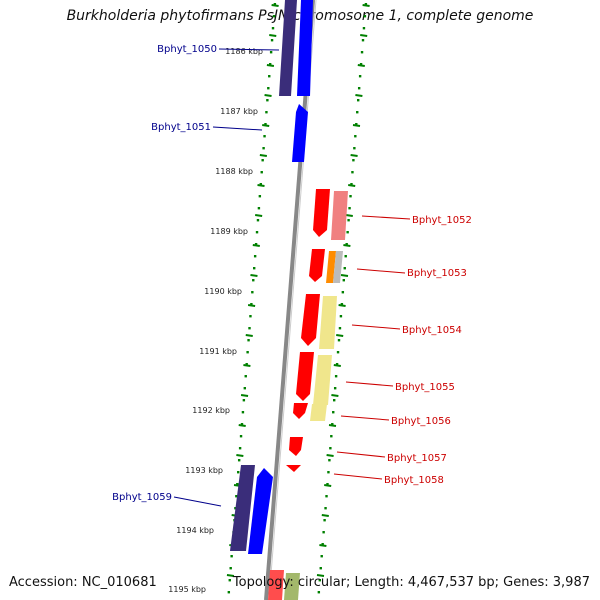 The width and height of the screenshot is (600, 600). I want to click on gene-label: Bphyt_1054, so click(432, 330).